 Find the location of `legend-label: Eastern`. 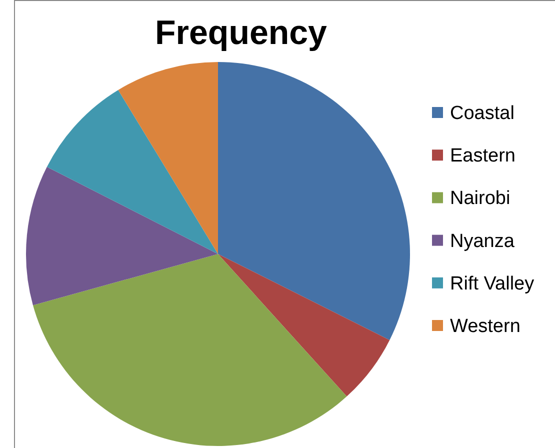

legend-label: Eastern is located at coordinates (483, 156).